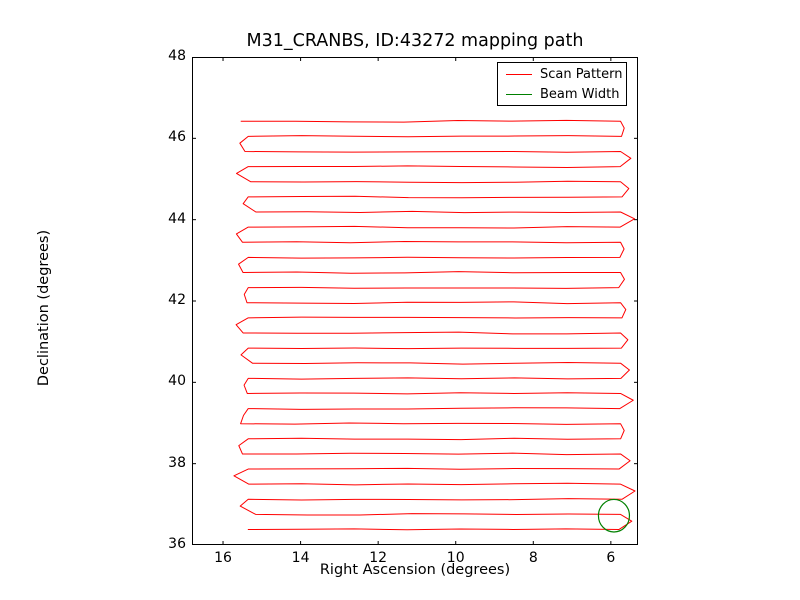 Image resolution: width=800 pixels, height=600 pixels. What do you see at coordinates (177, 137) in the screenshot?
I see `y-tick-label: 46` at bounding box center [177, 137].